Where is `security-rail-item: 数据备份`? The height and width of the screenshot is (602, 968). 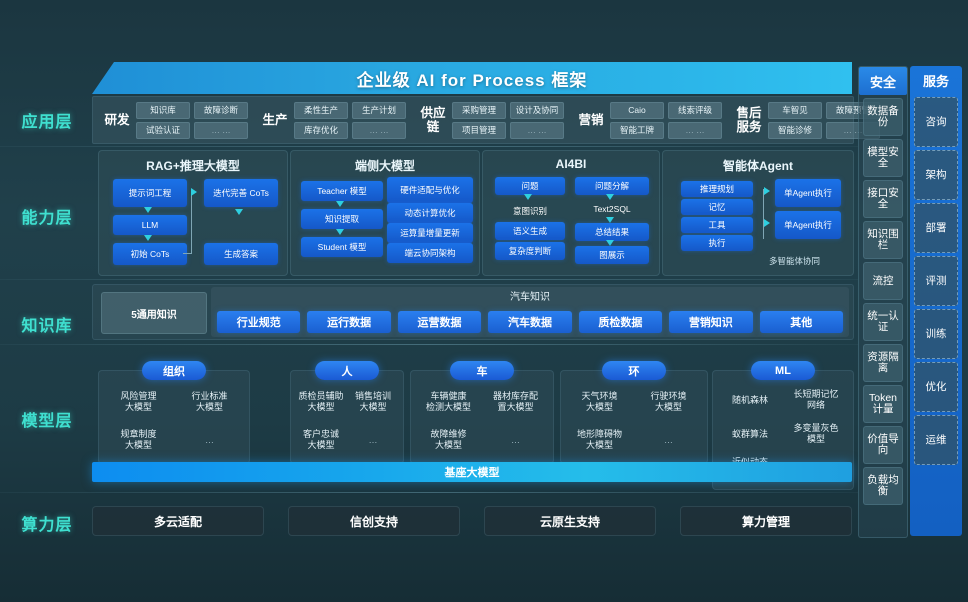
security-rail-item: 数据备份 is located at coordinates (883, 117).